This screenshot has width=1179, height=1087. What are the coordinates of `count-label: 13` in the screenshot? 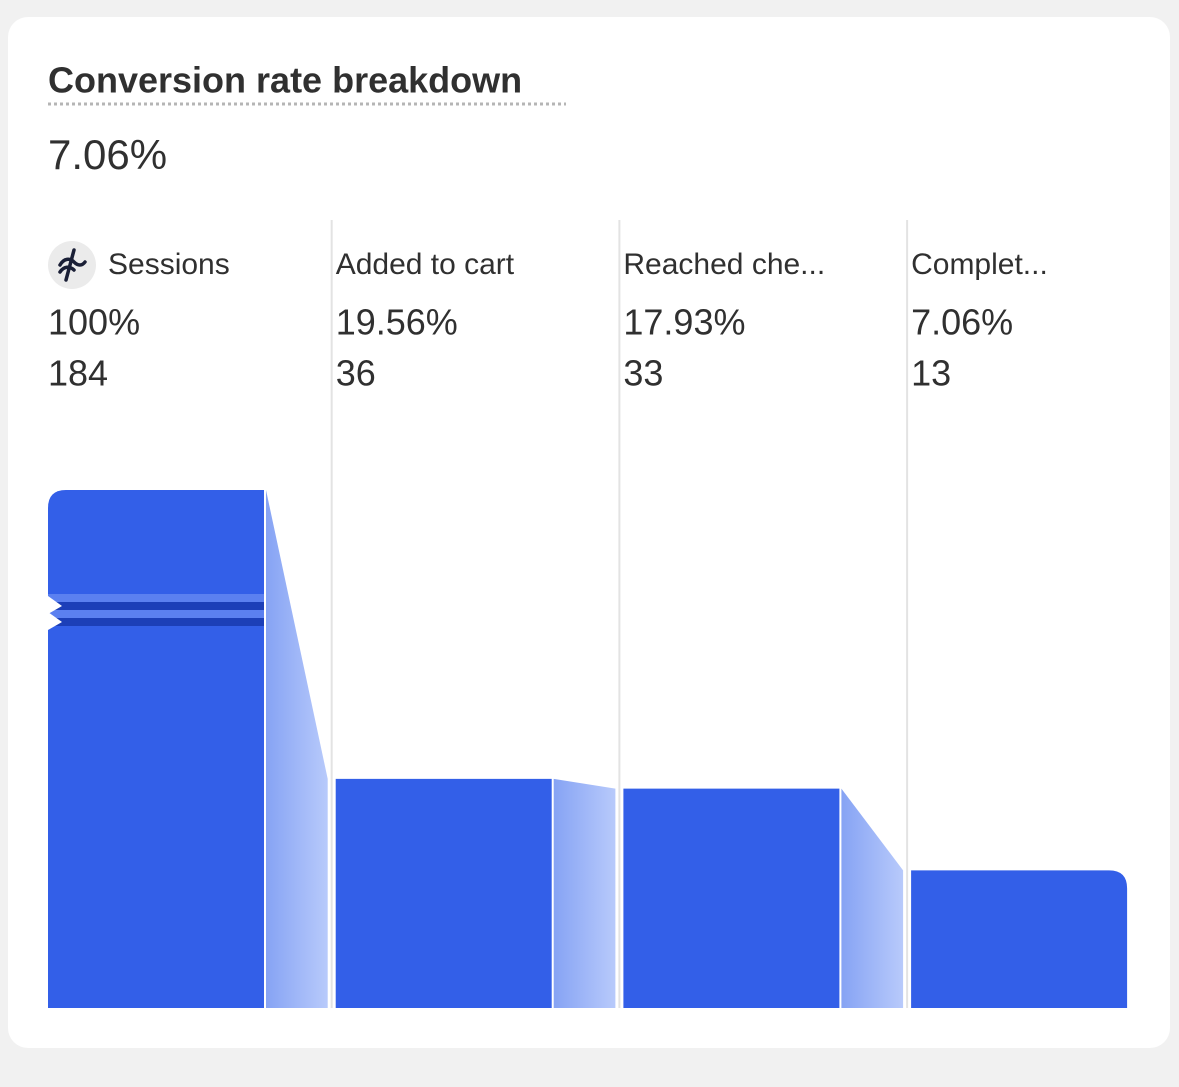 It's located at (931, 373).